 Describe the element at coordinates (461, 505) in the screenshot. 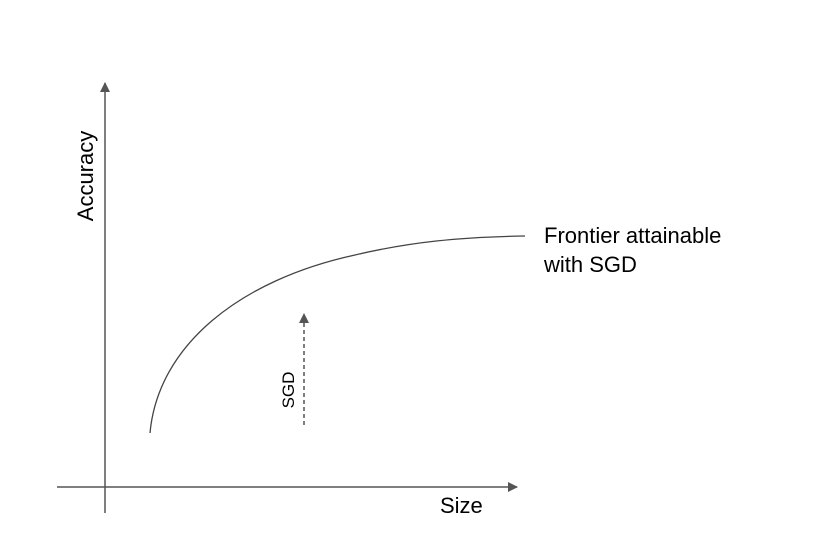

I see `x-axis-label: Size` at that location.